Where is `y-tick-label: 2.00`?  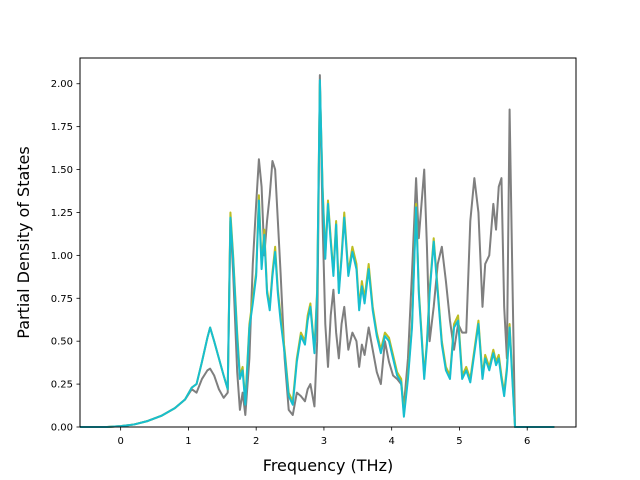
y-tick-label: 2.00 is located at coordinates (62, 84).